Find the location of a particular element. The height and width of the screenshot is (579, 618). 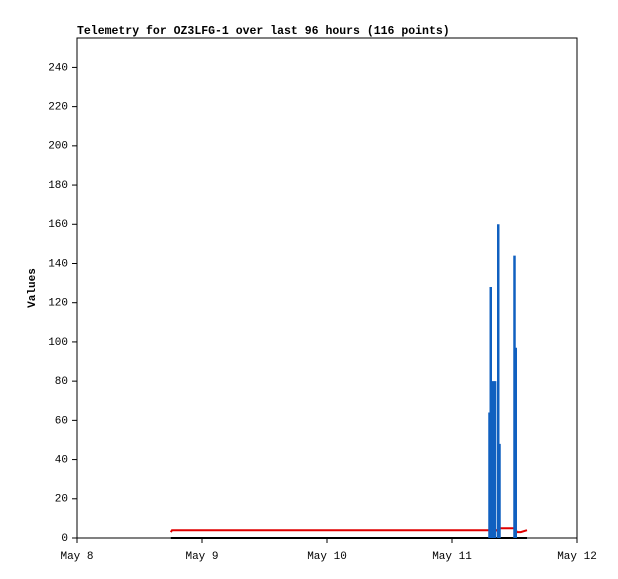

y-tick-label: 220 is located at coordinates (58, 108).